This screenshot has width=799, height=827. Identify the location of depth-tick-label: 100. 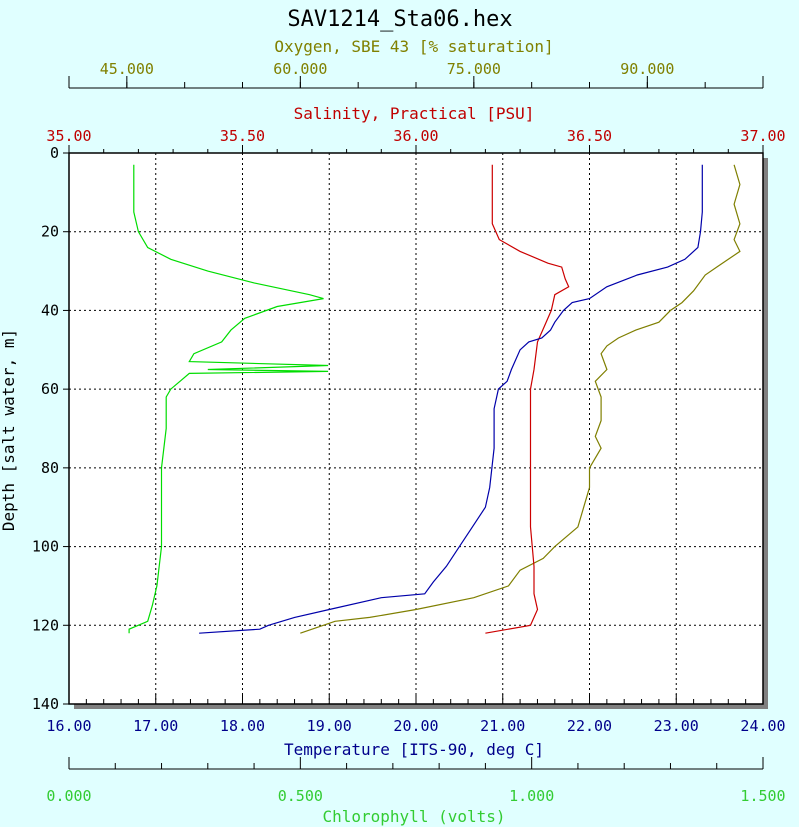
(45, 547).